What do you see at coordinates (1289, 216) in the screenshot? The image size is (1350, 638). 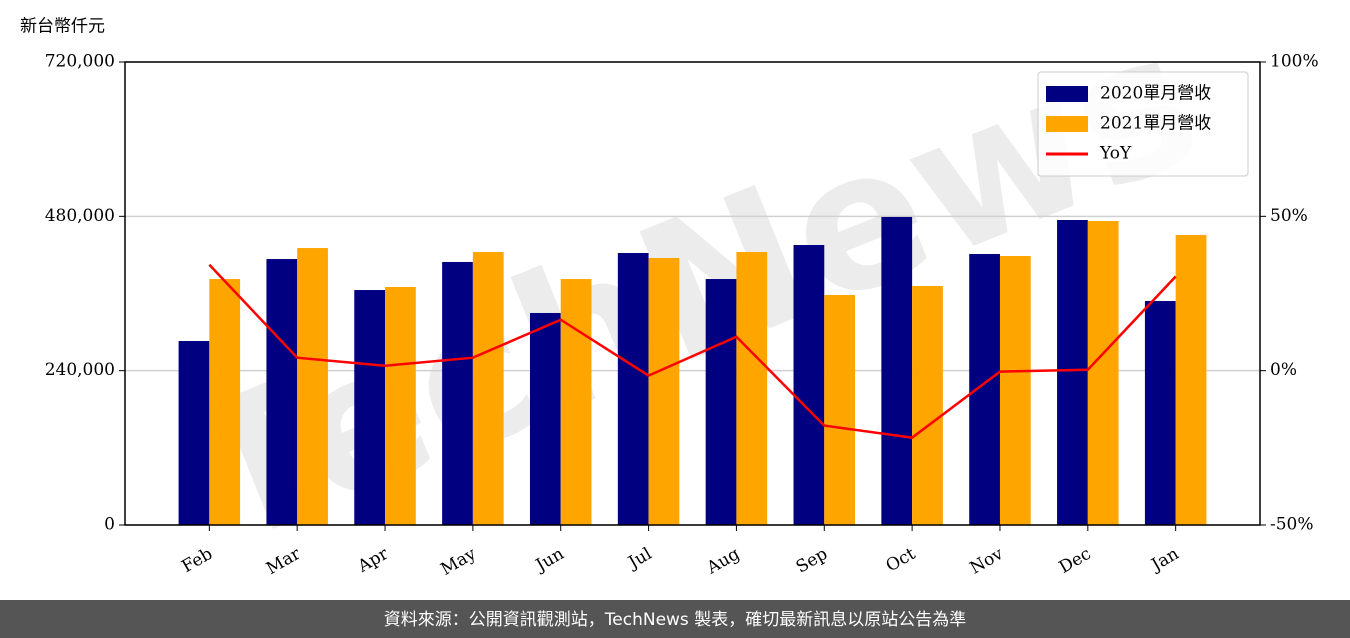 I see `y2-tick-label: 50%` at bounding box center [1289, 216].